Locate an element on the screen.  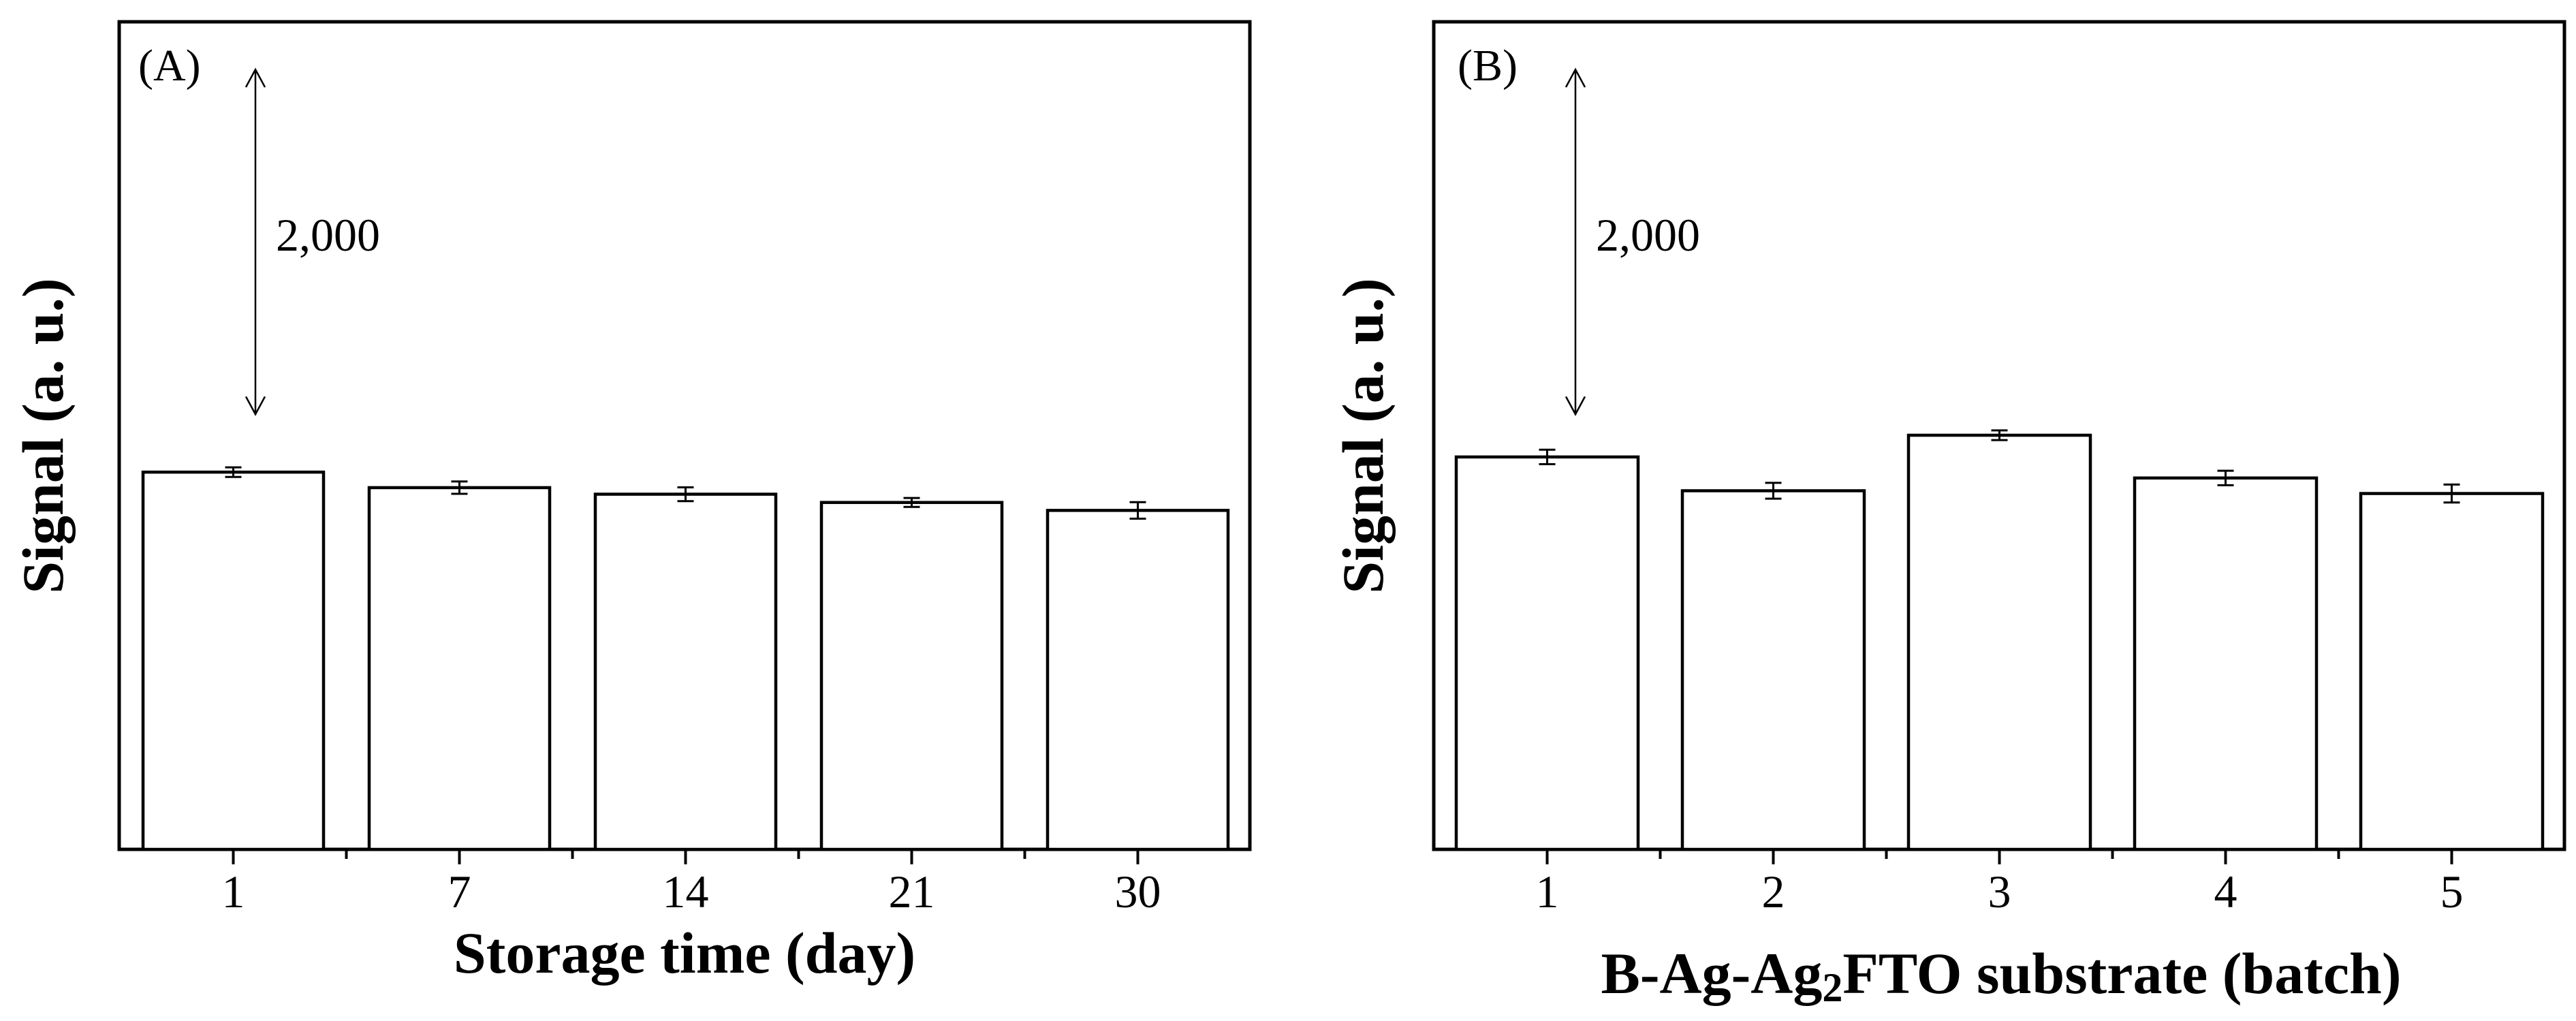
x-tick-label: 4 is located at coordinates (2225, 892).